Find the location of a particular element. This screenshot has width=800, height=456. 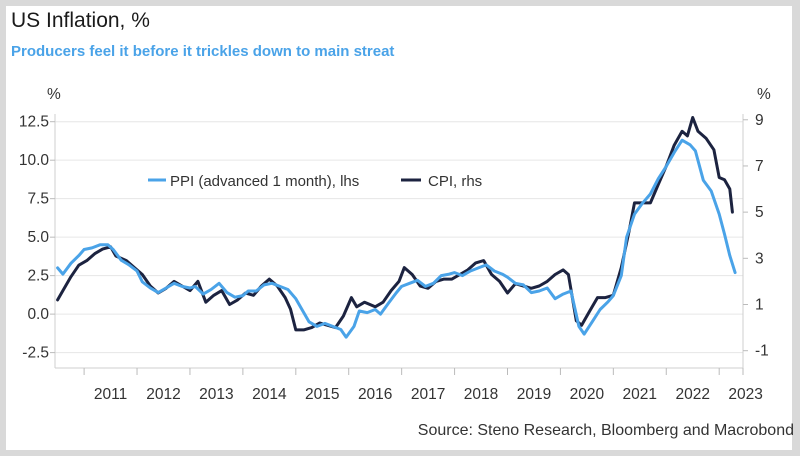

right-tick-label: -1 is located at coordinates (762, 351).